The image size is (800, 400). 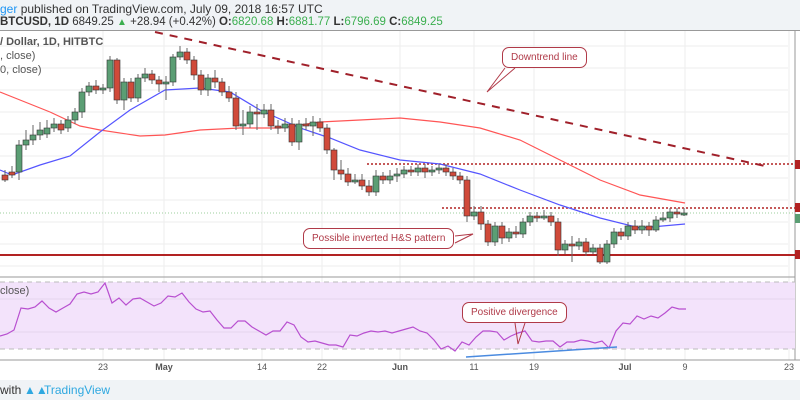 What do you see at coordinates (797, 207) in the screenshot?
I see `neckline-price-tag` at bounding box center [797, 207].